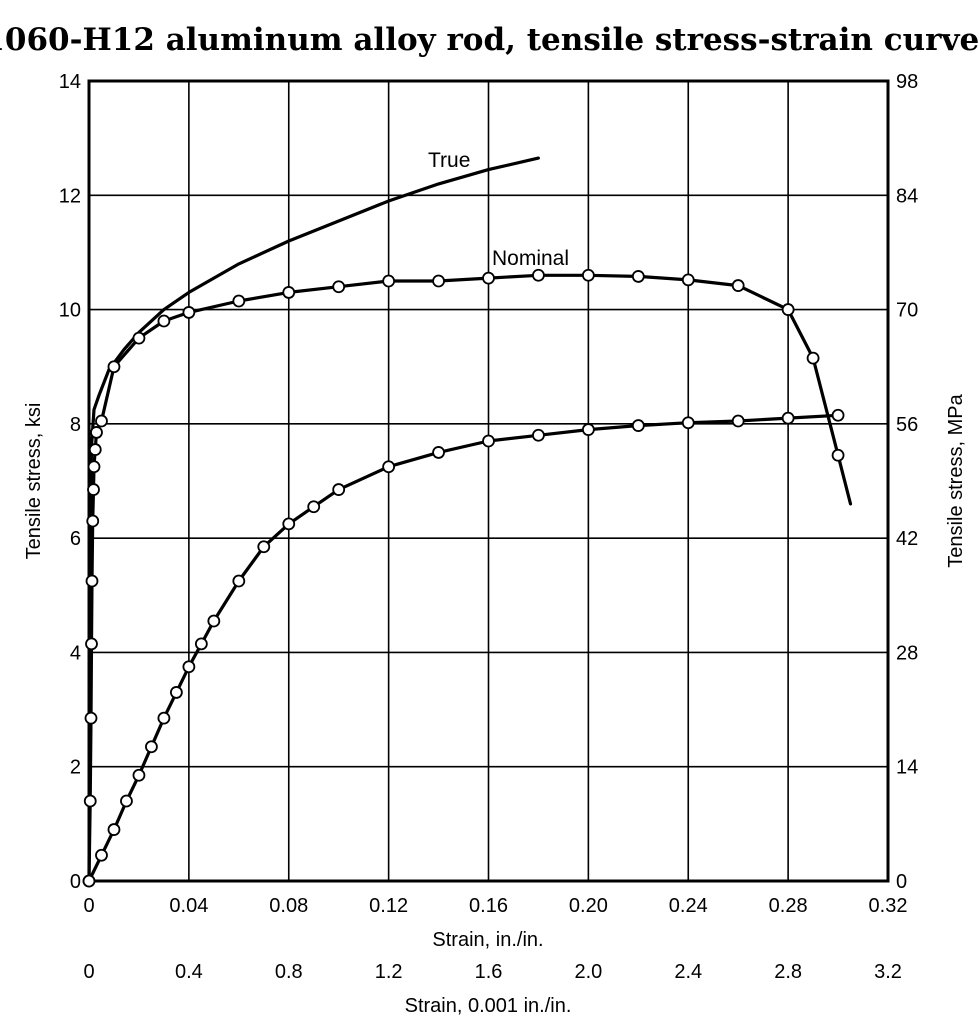  Describe the element at coordinates (907, 196) in the screenshot. I see `y-right-tick-label: 84` at that location.